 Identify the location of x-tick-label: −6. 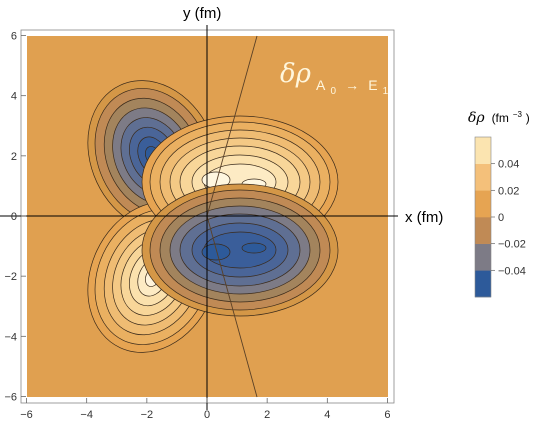
(26, 415).